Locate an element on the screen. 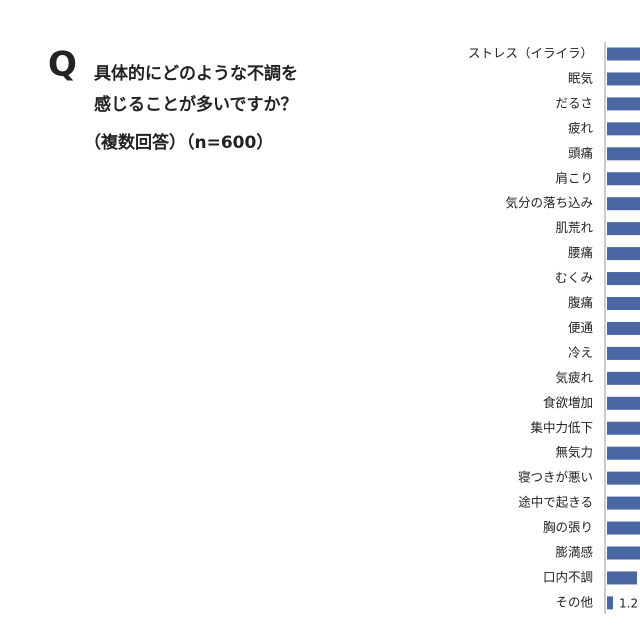 This screenshot has height=640, width=640. category-label: 無気力 is located at coordinates (574, 452).